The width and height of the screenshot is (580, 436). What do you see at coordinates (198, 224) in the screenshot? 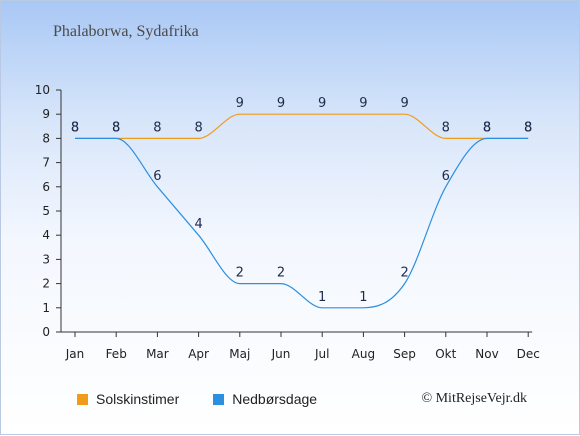
I see `data-label-rain: 4` at bounding box center [198, 224].